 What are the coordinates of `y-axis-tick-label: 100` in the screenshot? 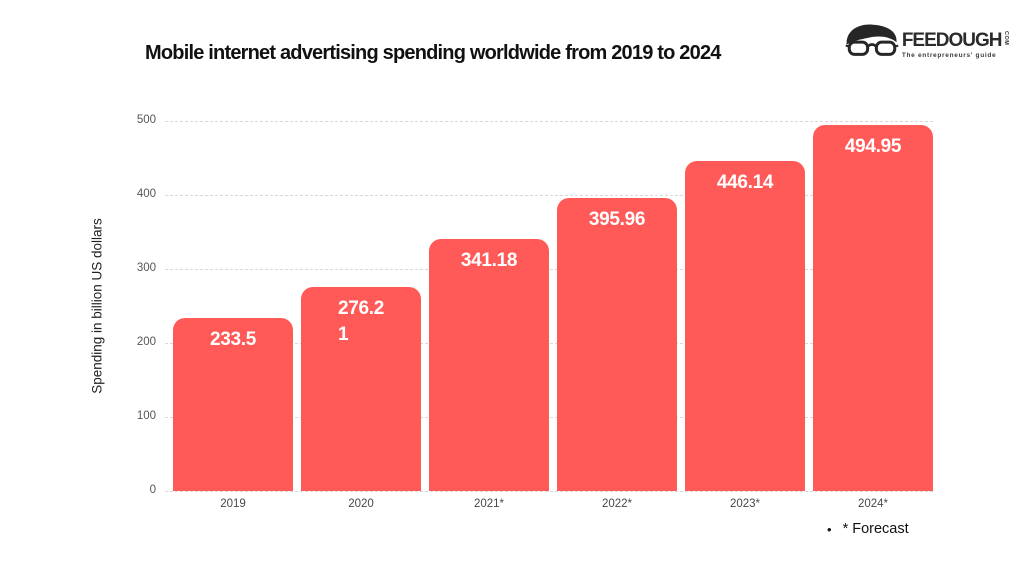 It's located at (146, 416).